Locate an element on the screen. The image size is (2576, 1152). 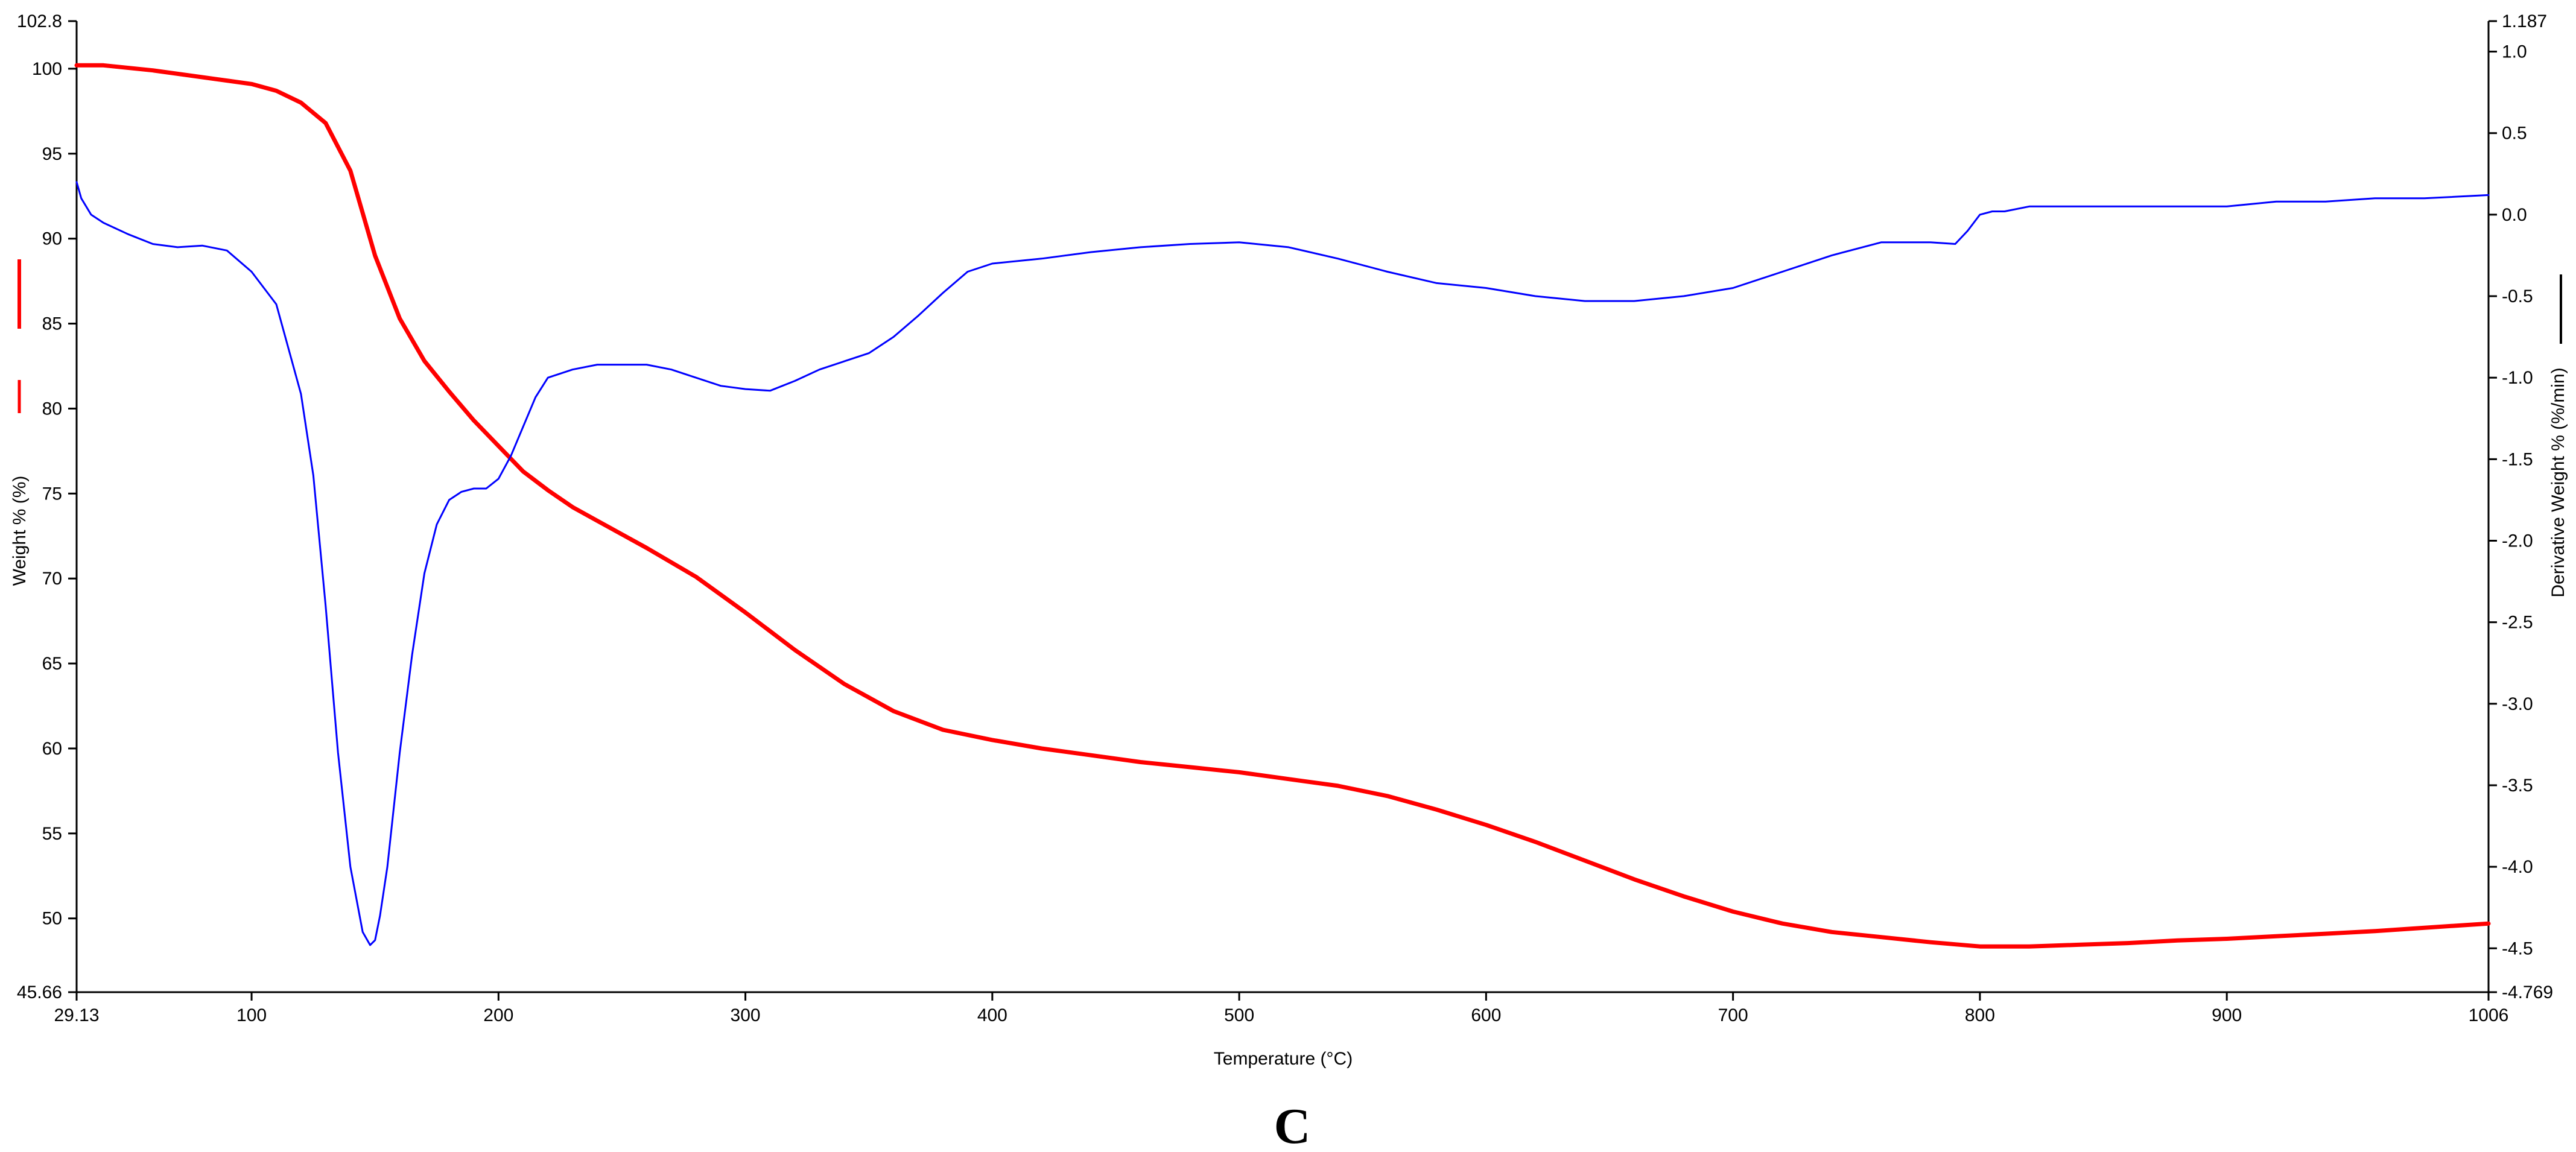
x-axis: 29.13 100 200 300 400 500 600 700 800 900 1006 is located at coordinates (1281, 1008).